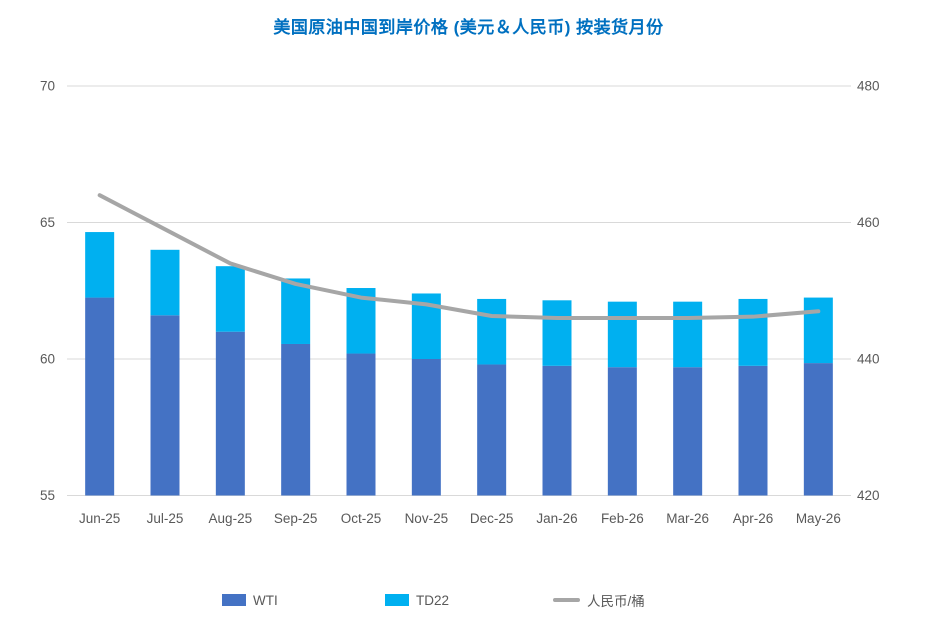 Image resolution: width=937 pixels, height=634 pixels. I want to click on x-axis-label: Sep-25, so click(296, 518).